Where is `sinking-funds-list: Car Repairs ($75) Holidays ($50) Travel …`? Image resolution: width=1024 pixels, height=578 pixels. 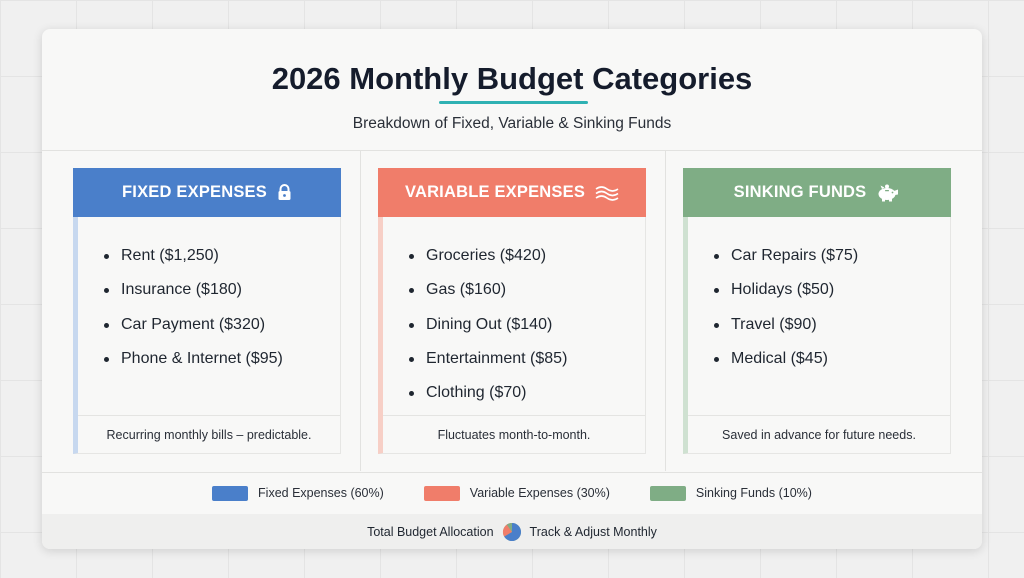 sinking-funds-list: Car Repairs ($75) Holidays ($50) Travel … is located at coordinates (819, 296).